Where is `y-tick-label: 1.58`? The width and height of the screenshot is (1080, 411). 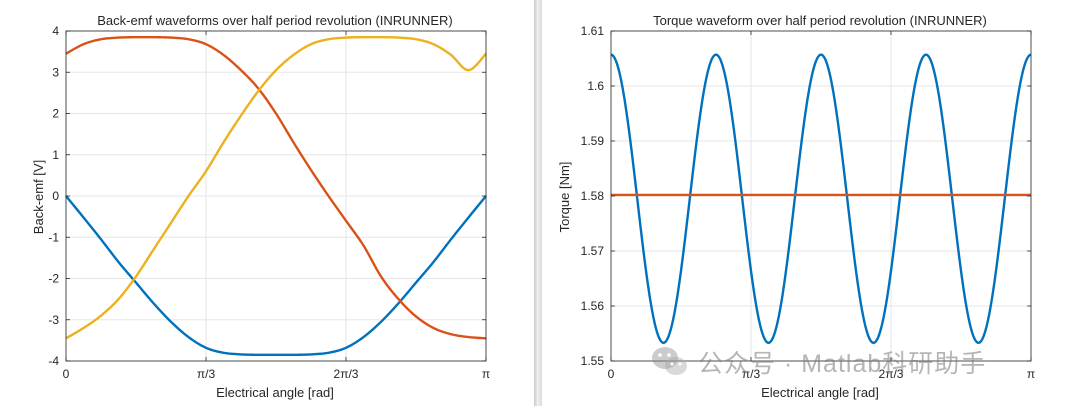 y-tick-label: 1.58 is located at coordinates (593, 196).